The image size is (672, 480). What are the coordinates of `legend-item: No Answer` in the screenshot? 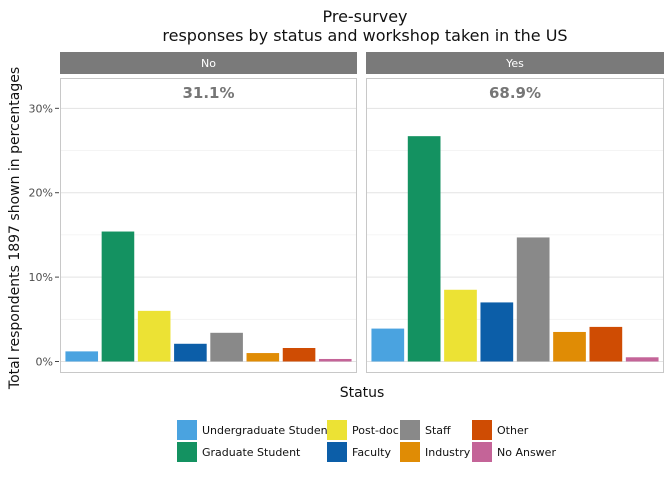 It's located at (514, 452).